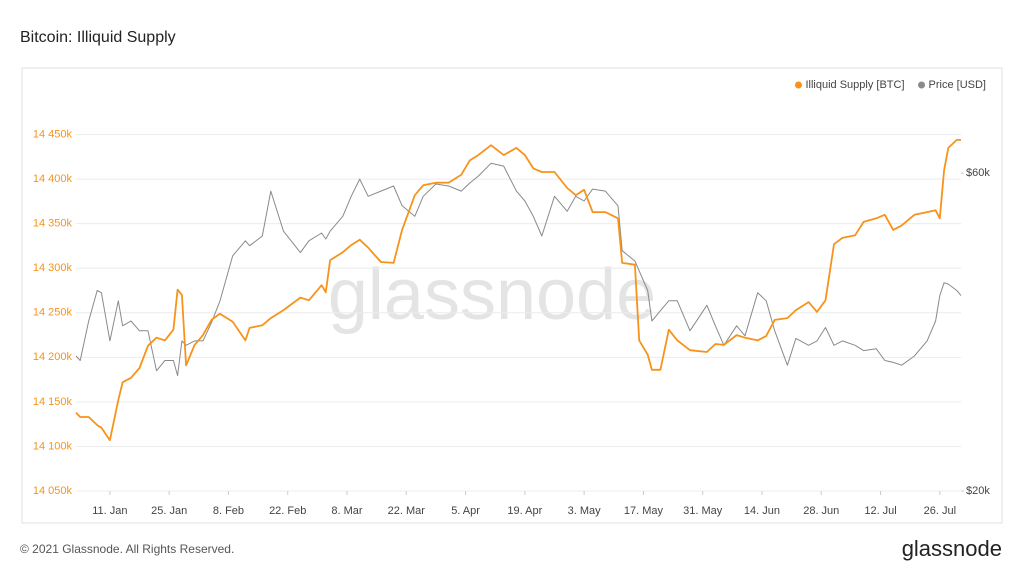 This screenshot has height=581, width=1024. What do you see at coordinates (109, 511) in the screenshot?
I see `x-tick-label: 11. Jan` at bounding box center [109, 511].